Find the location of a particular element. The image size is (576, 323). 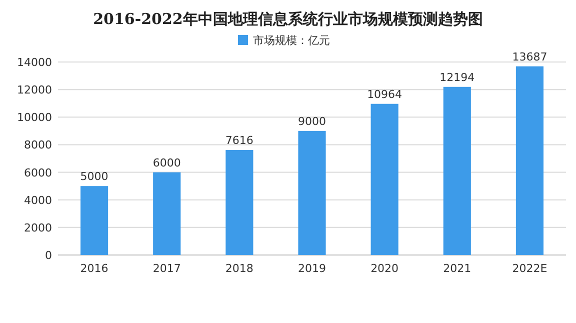

legend-label: 市场规模：亿元 is located at coordinates (291, 40).